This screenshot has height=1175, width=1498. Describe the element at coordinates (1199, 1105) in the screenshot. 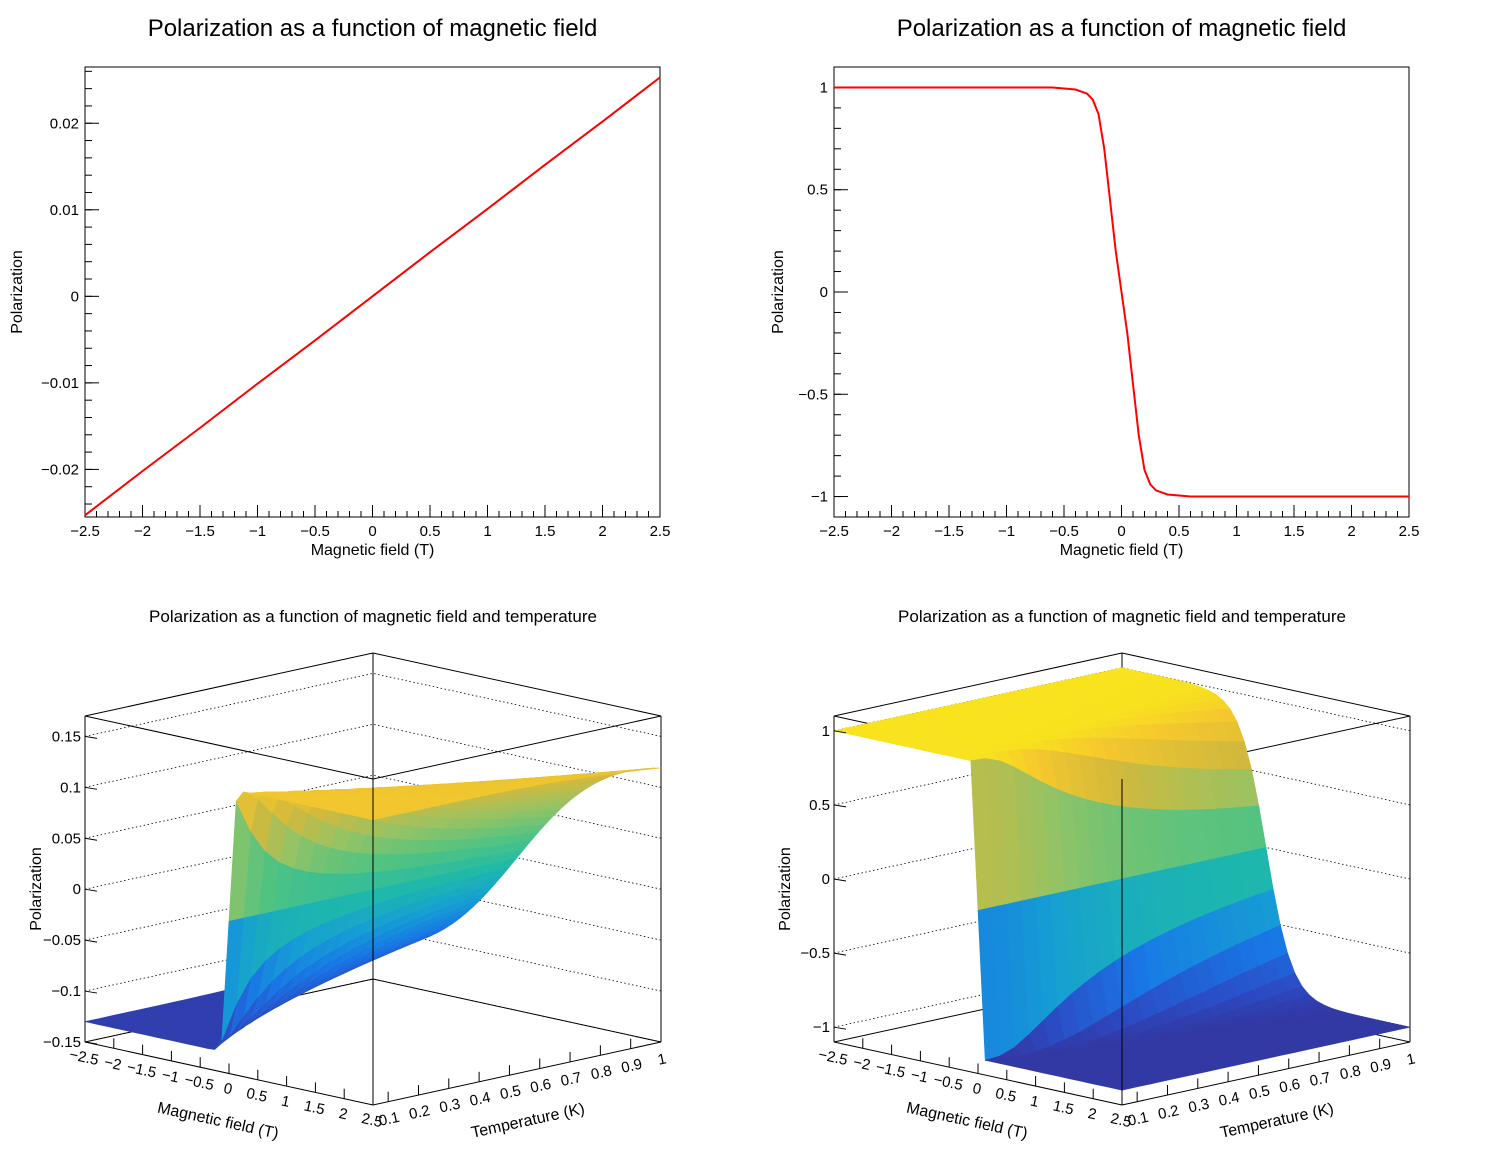

I see `y-tick-label: 0.3` at that location.